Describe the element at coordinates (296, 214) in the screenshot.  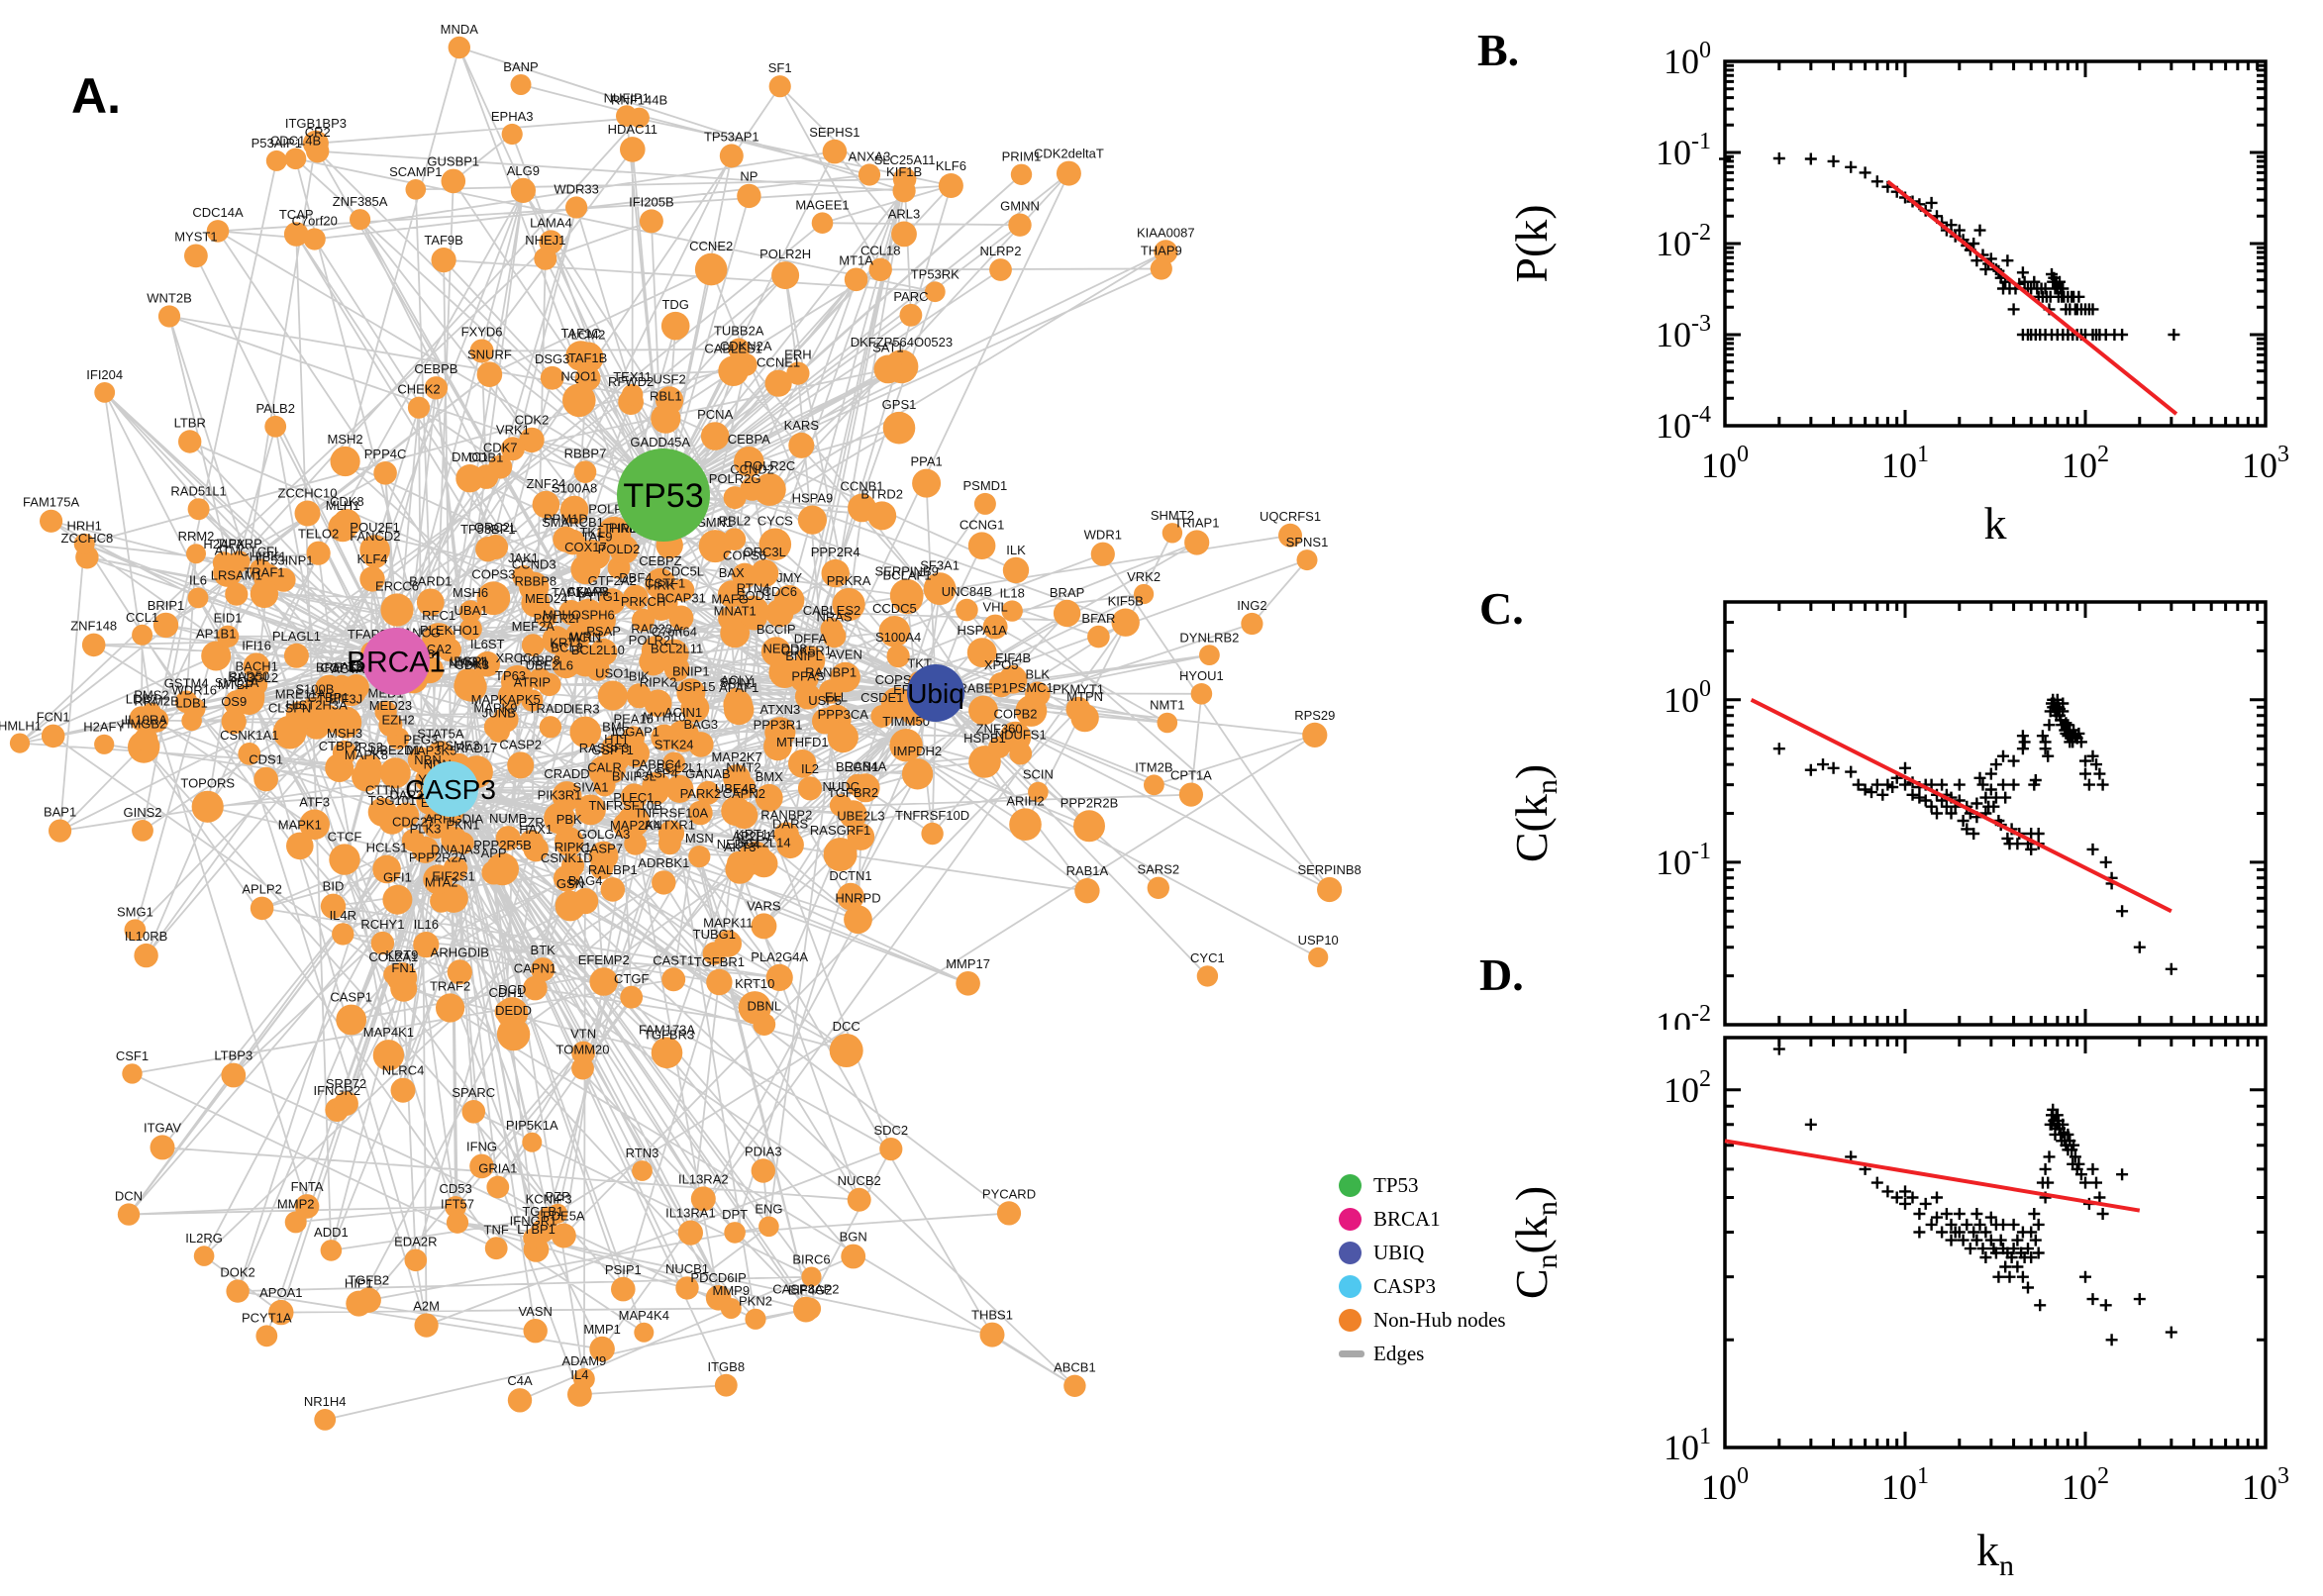
I see `svg-text: TCAP` at that location.